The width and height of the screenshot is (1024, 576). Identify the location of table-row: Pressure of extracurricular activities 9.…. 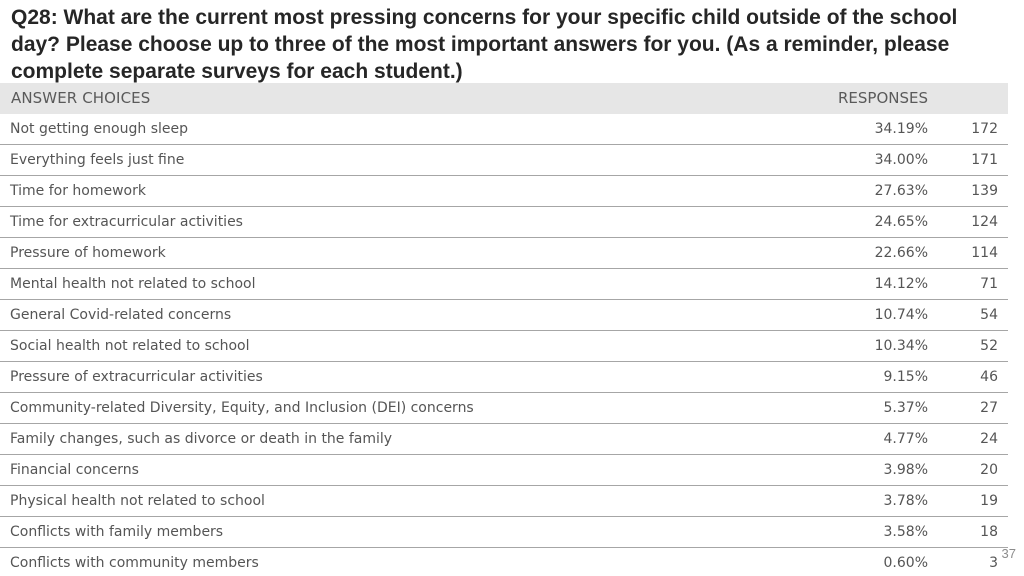
(504, 377).